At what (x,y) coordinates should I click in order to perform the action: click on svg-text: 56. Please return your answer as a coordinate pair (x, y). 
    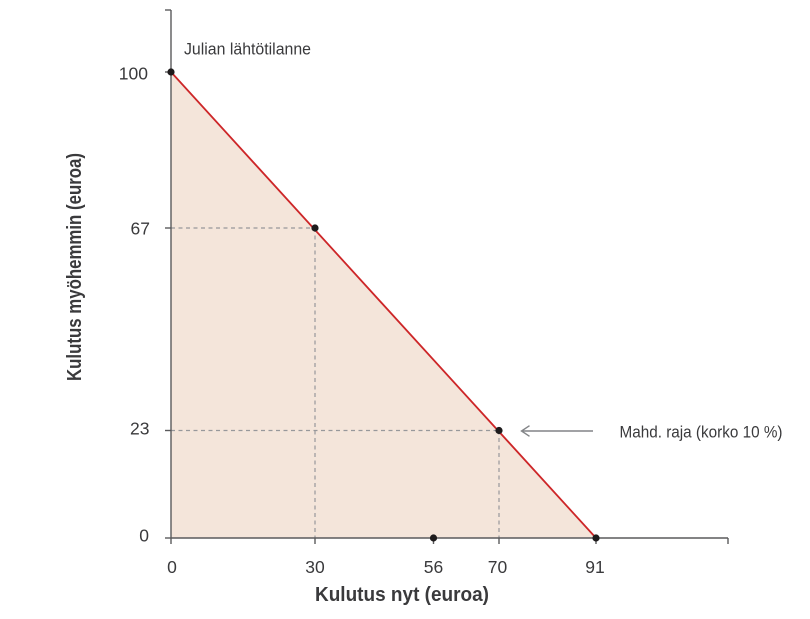
    Looking at the image, I should click on (433, 567).